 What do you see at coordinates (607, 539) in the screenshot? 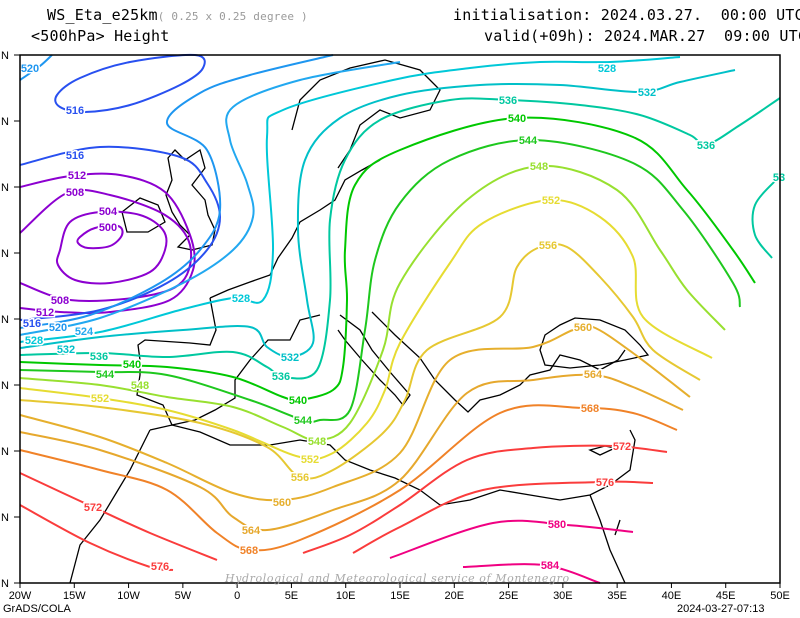
I see `coast-red-sea` at bounding box center [607, 539].